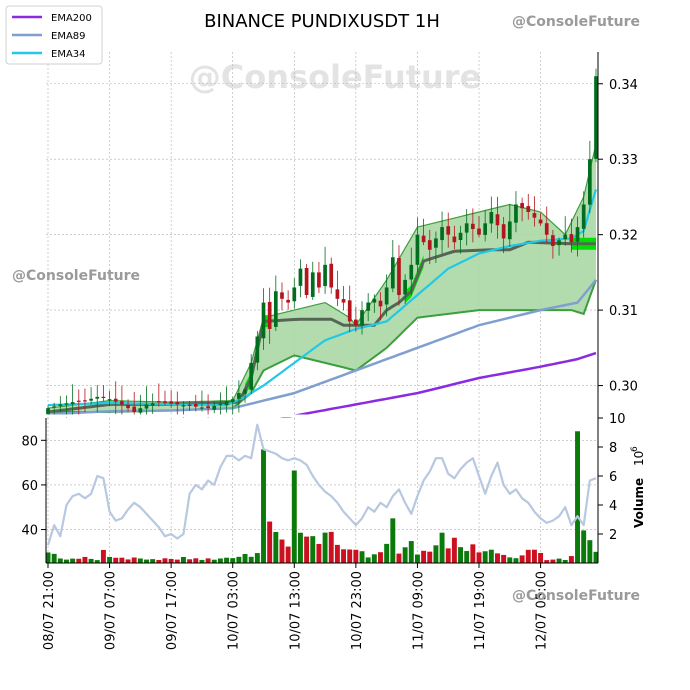  I want to click on ema200-line, so click(438, 384).